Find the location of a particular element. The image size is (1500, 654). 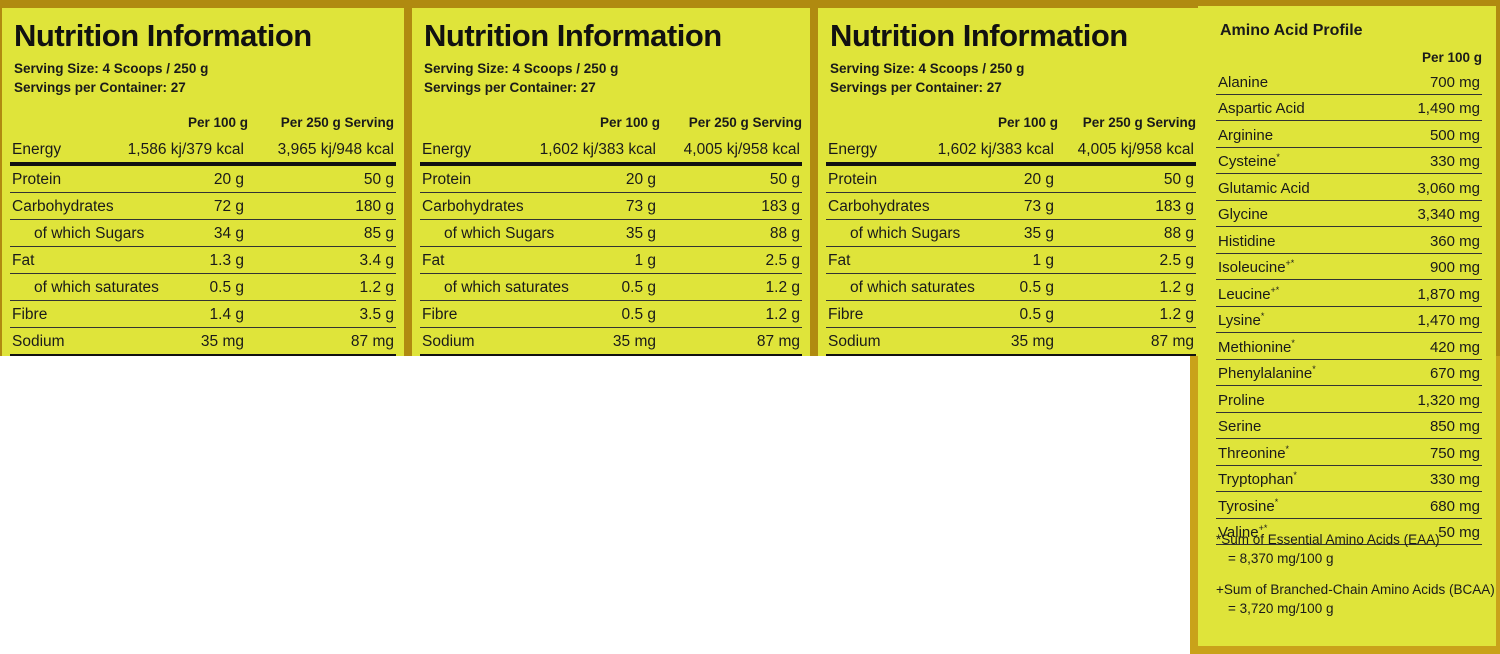

amino-name: Isoleucine is located at coordinates (1252, 267).